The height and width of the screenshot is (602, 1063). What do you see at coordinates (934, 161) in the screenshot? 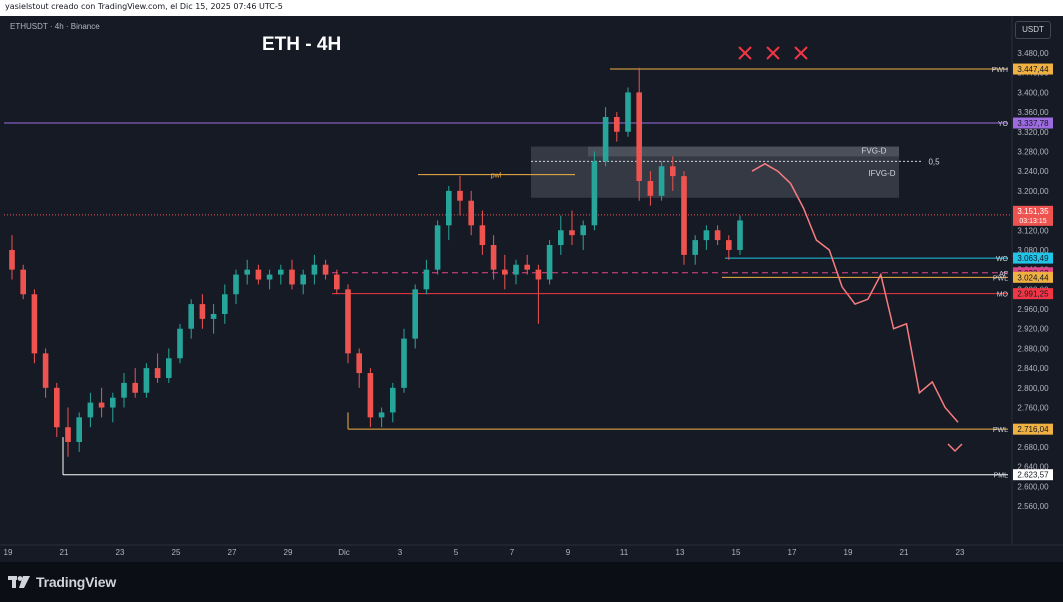
I see `fib-label: 0,5` at bounding box center [934, 161].